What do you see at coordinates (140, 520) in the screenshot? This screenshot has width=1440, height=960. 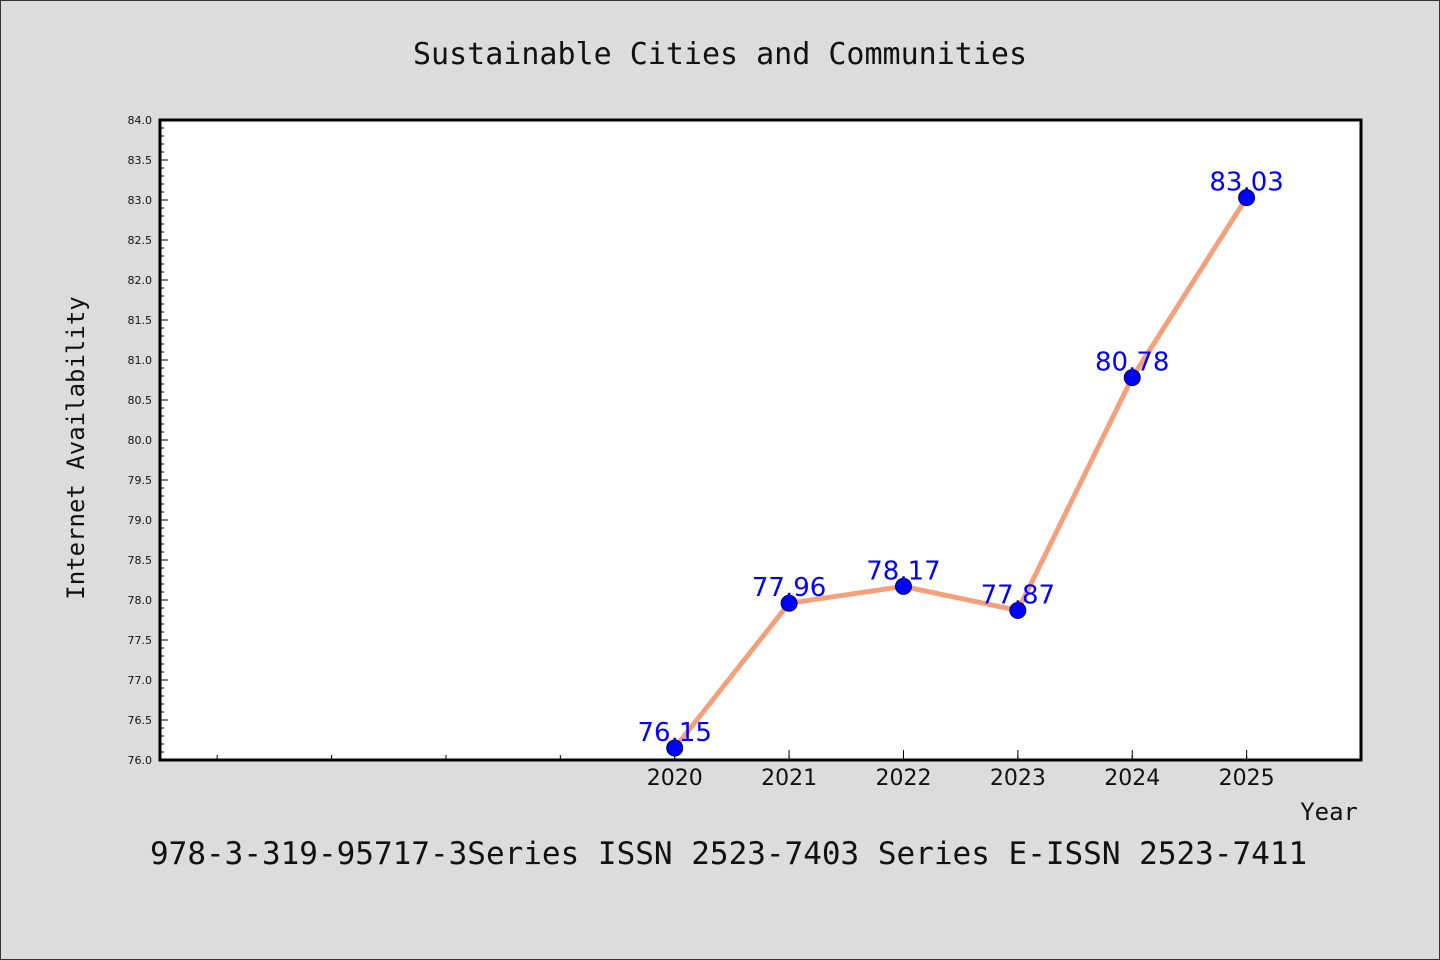 I see `y-tick-label: 79.0` at bounding box center [140, 520].